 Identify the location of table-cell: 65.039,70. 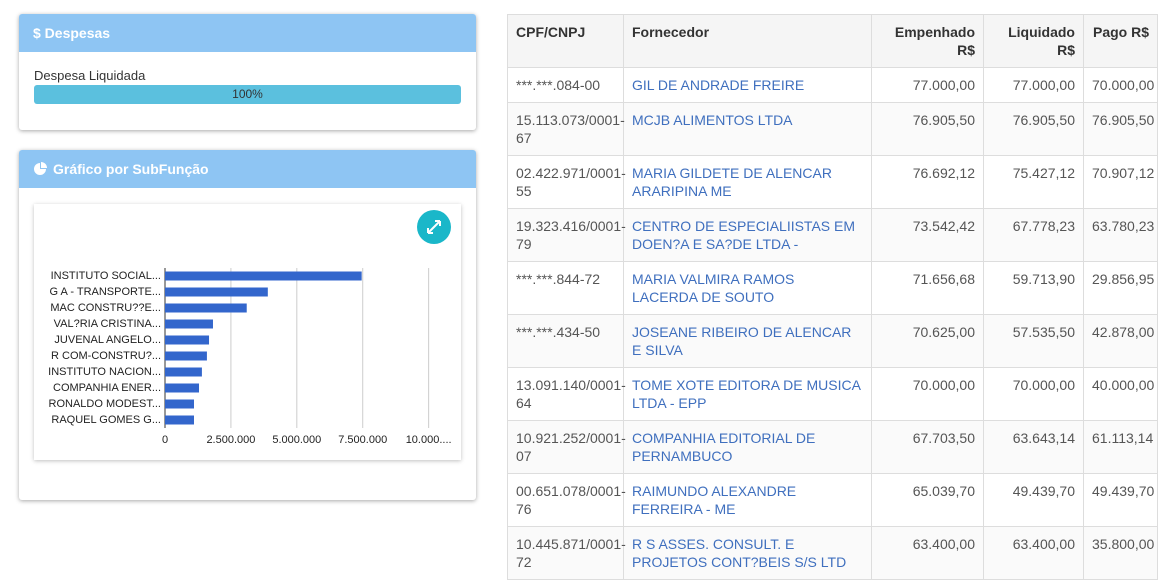
(927, 500).